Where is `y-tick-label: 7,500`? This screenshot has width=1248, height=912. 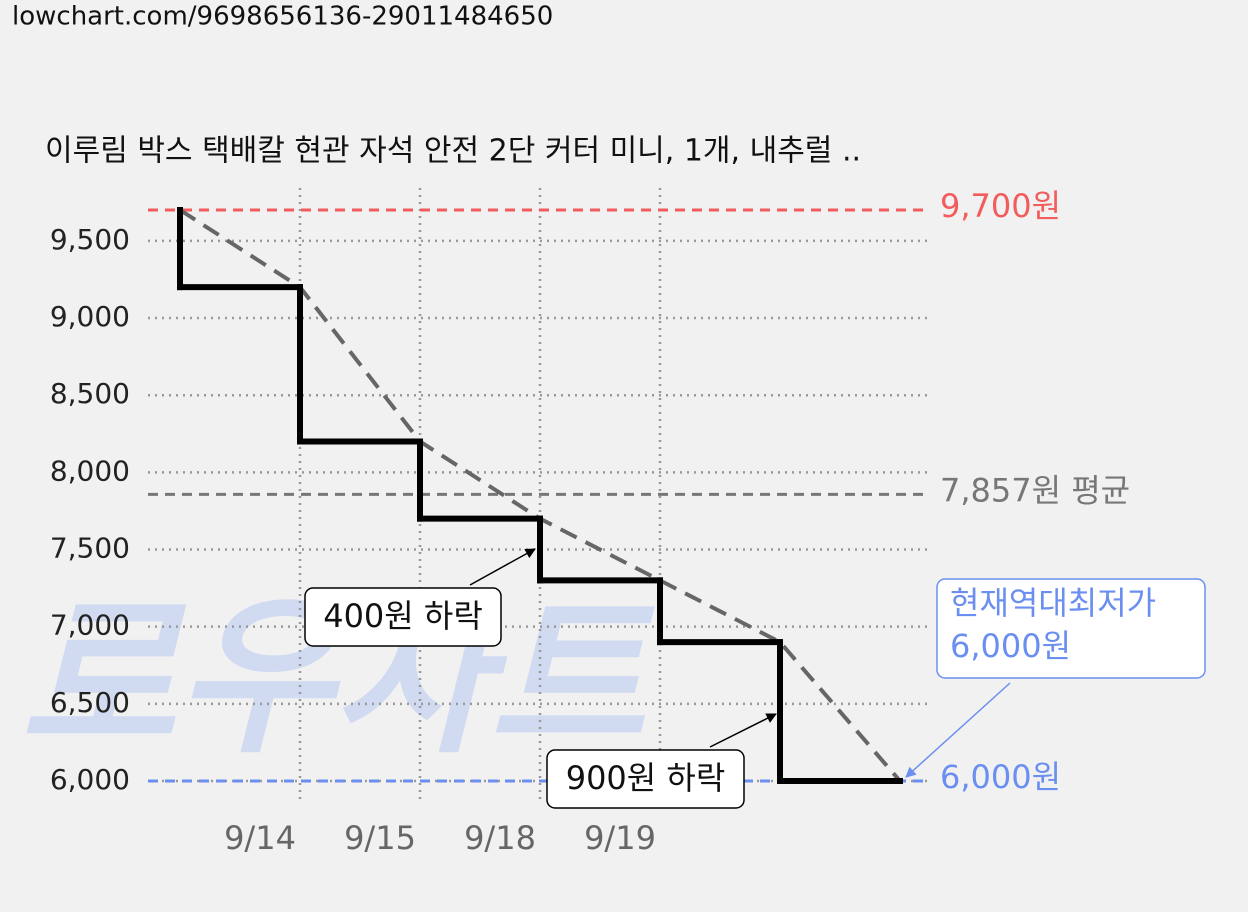 y-tick-label: 7,500 is located at coordinates (90, 548).